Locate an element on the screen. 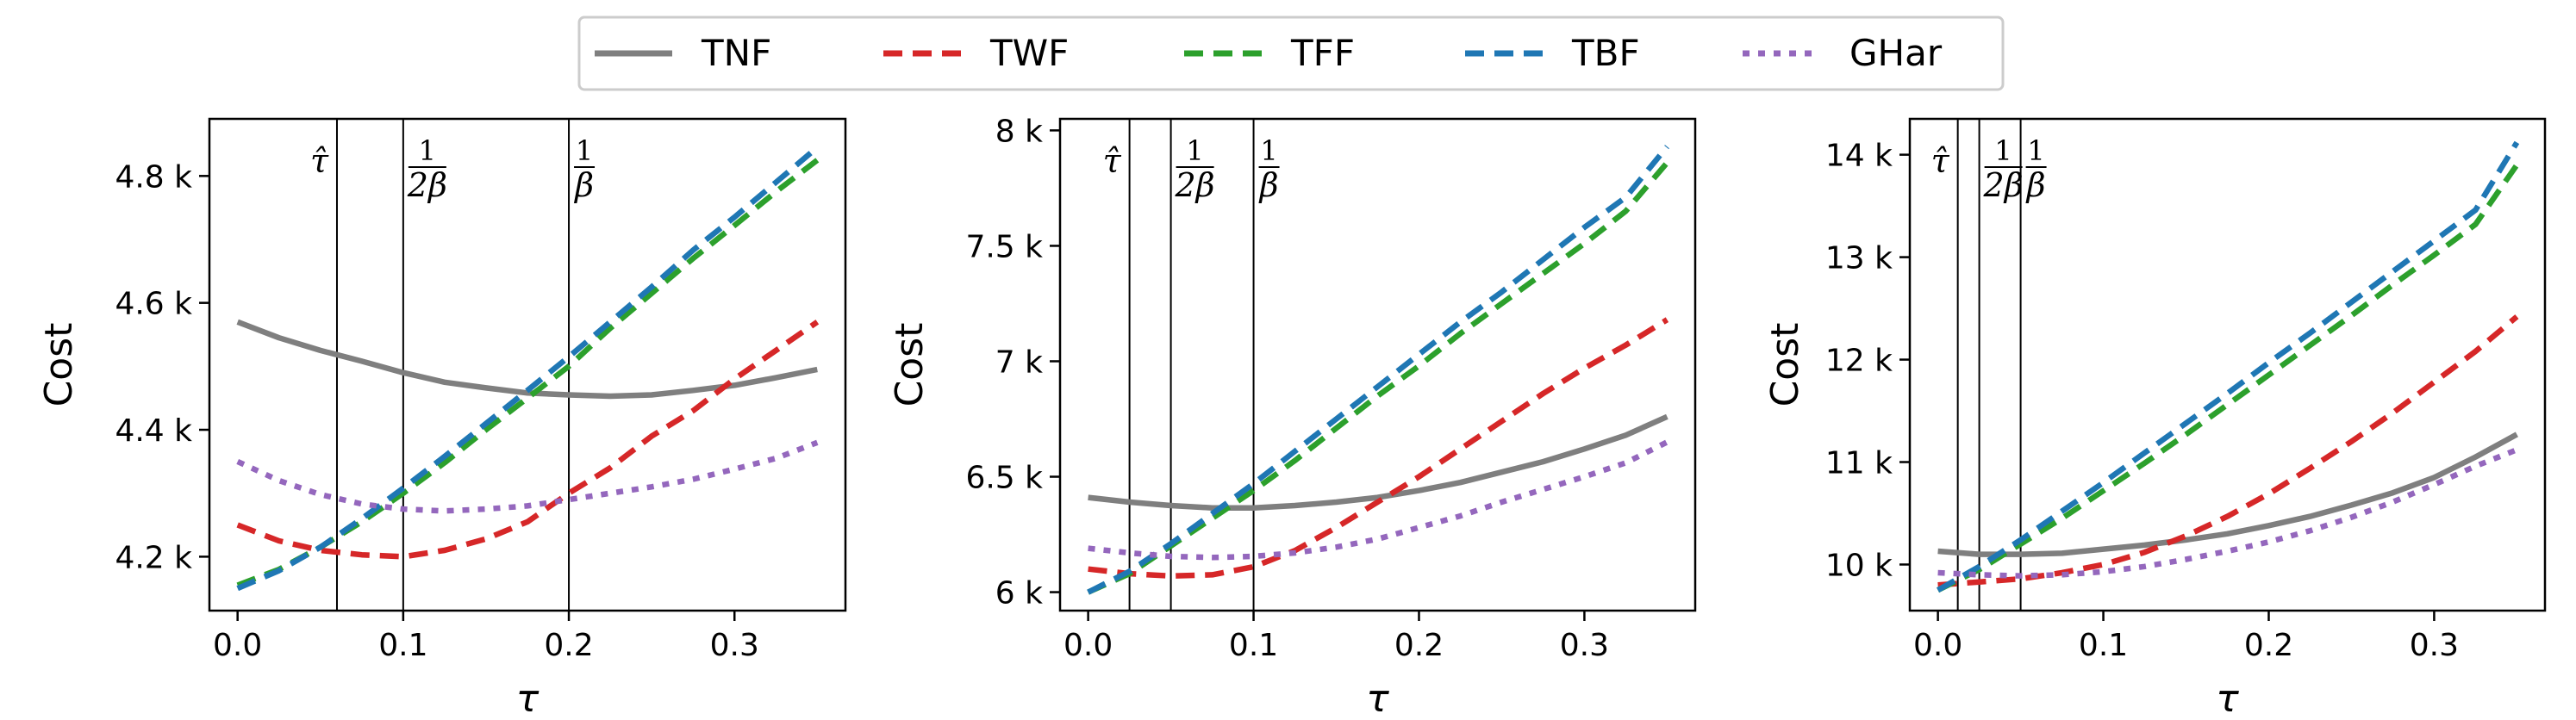 Image resolution: width=2576 pixels, height=720 pixels. y-tick-label: 4.2 k is located at coordinates (153, 557).